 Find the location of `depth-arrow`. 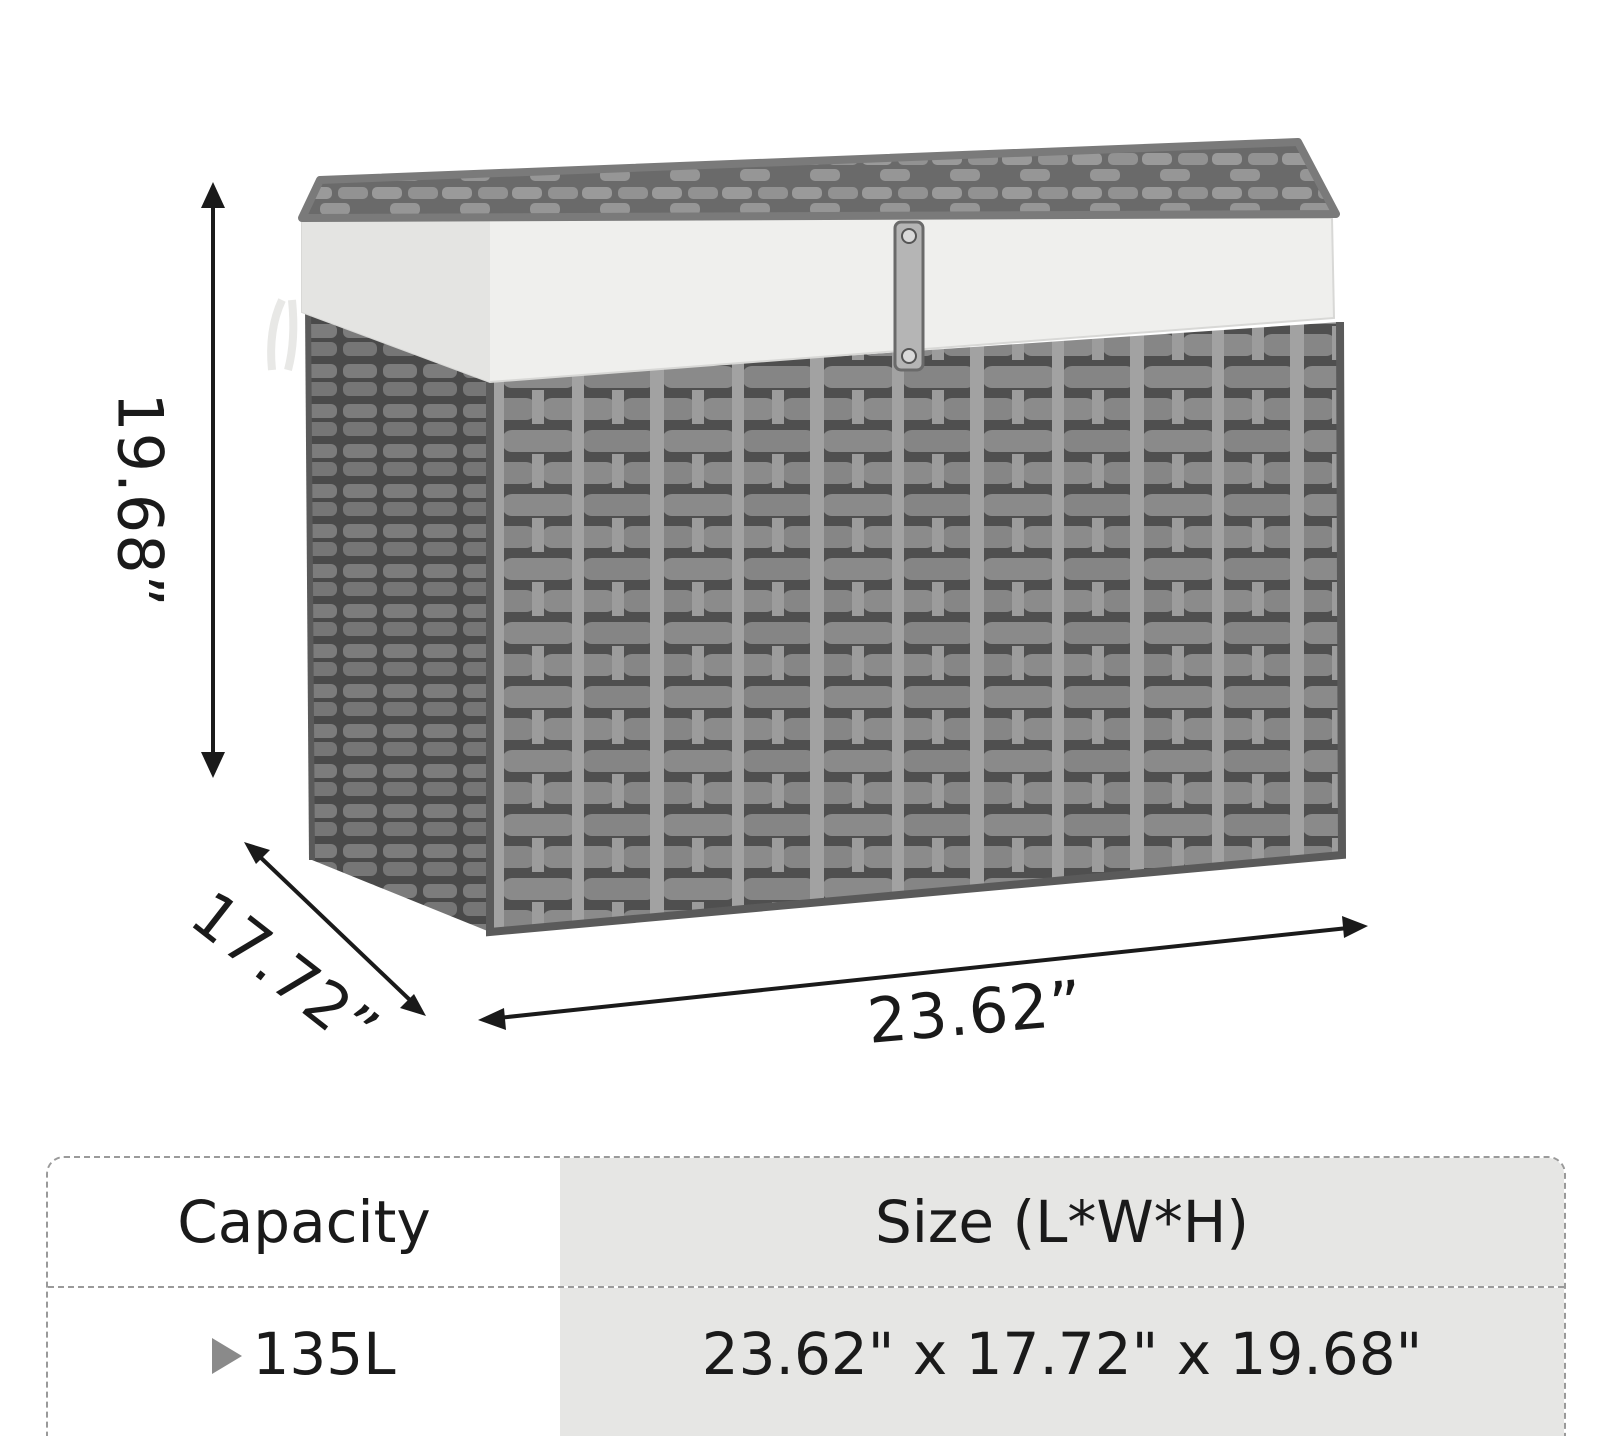

depth-arrow is located at coordinates (335, 928).